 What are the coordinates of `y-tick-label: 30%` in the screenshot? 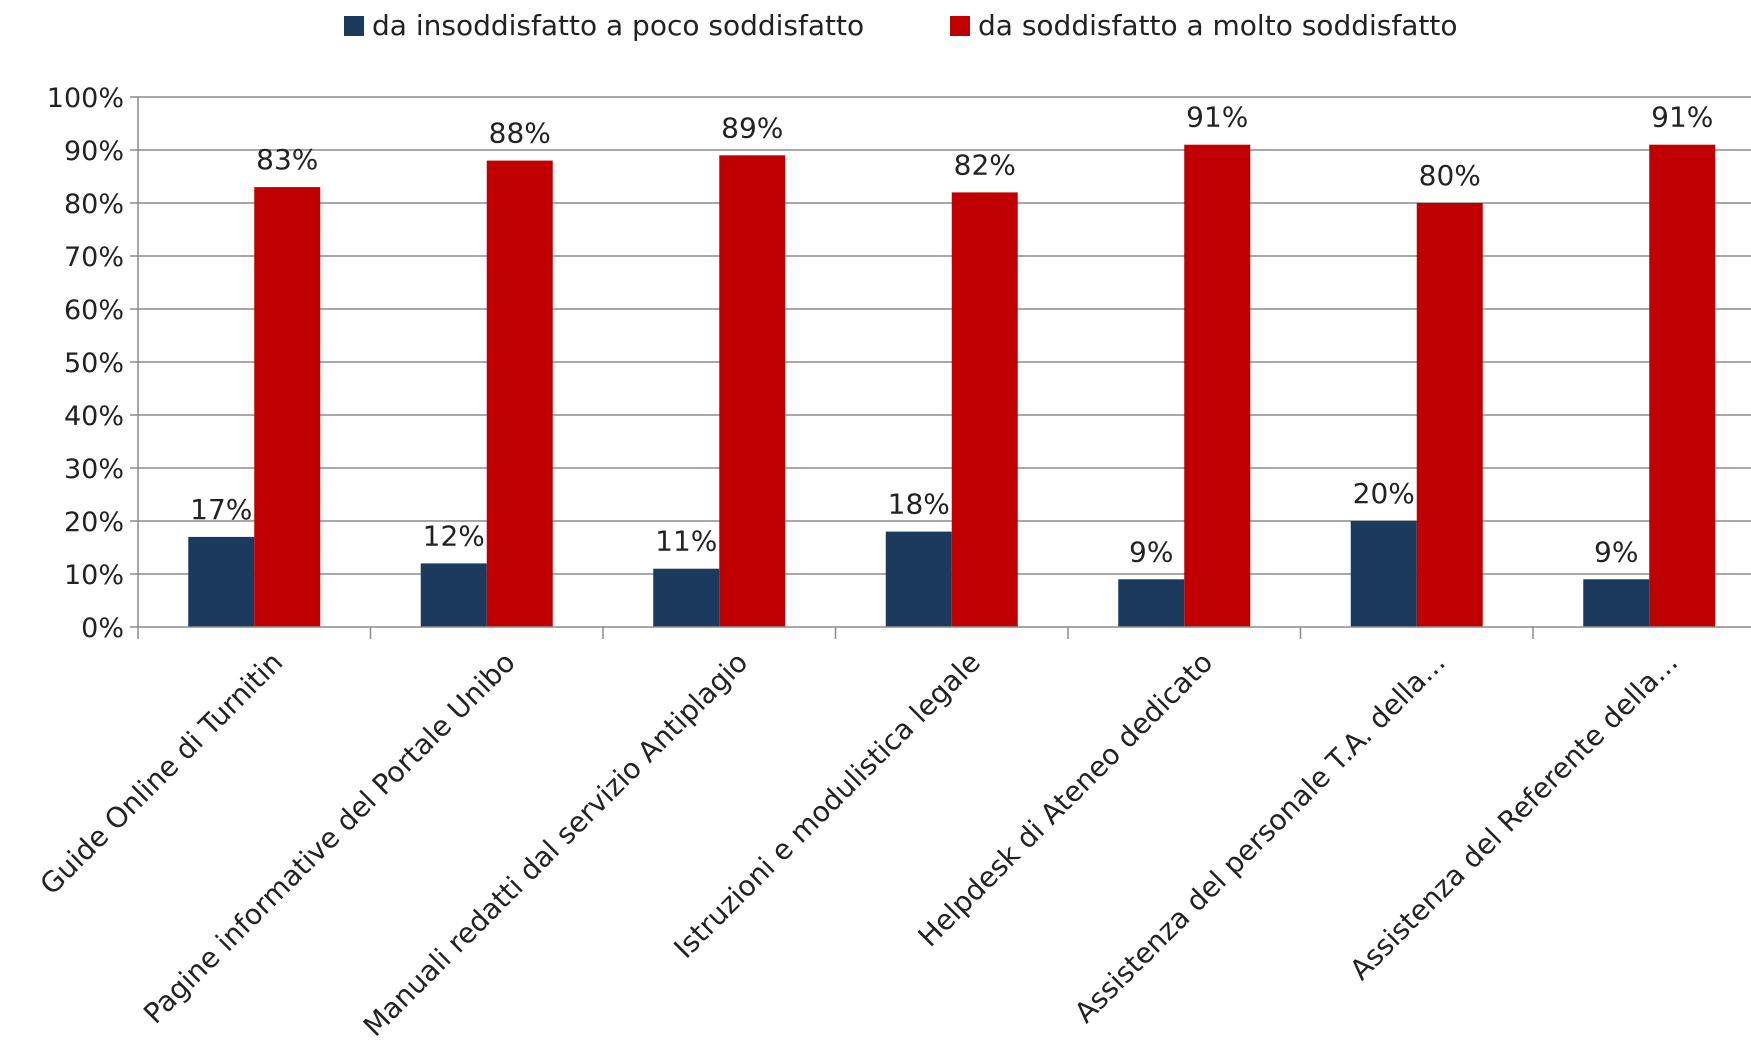 It's located at (94, 469).